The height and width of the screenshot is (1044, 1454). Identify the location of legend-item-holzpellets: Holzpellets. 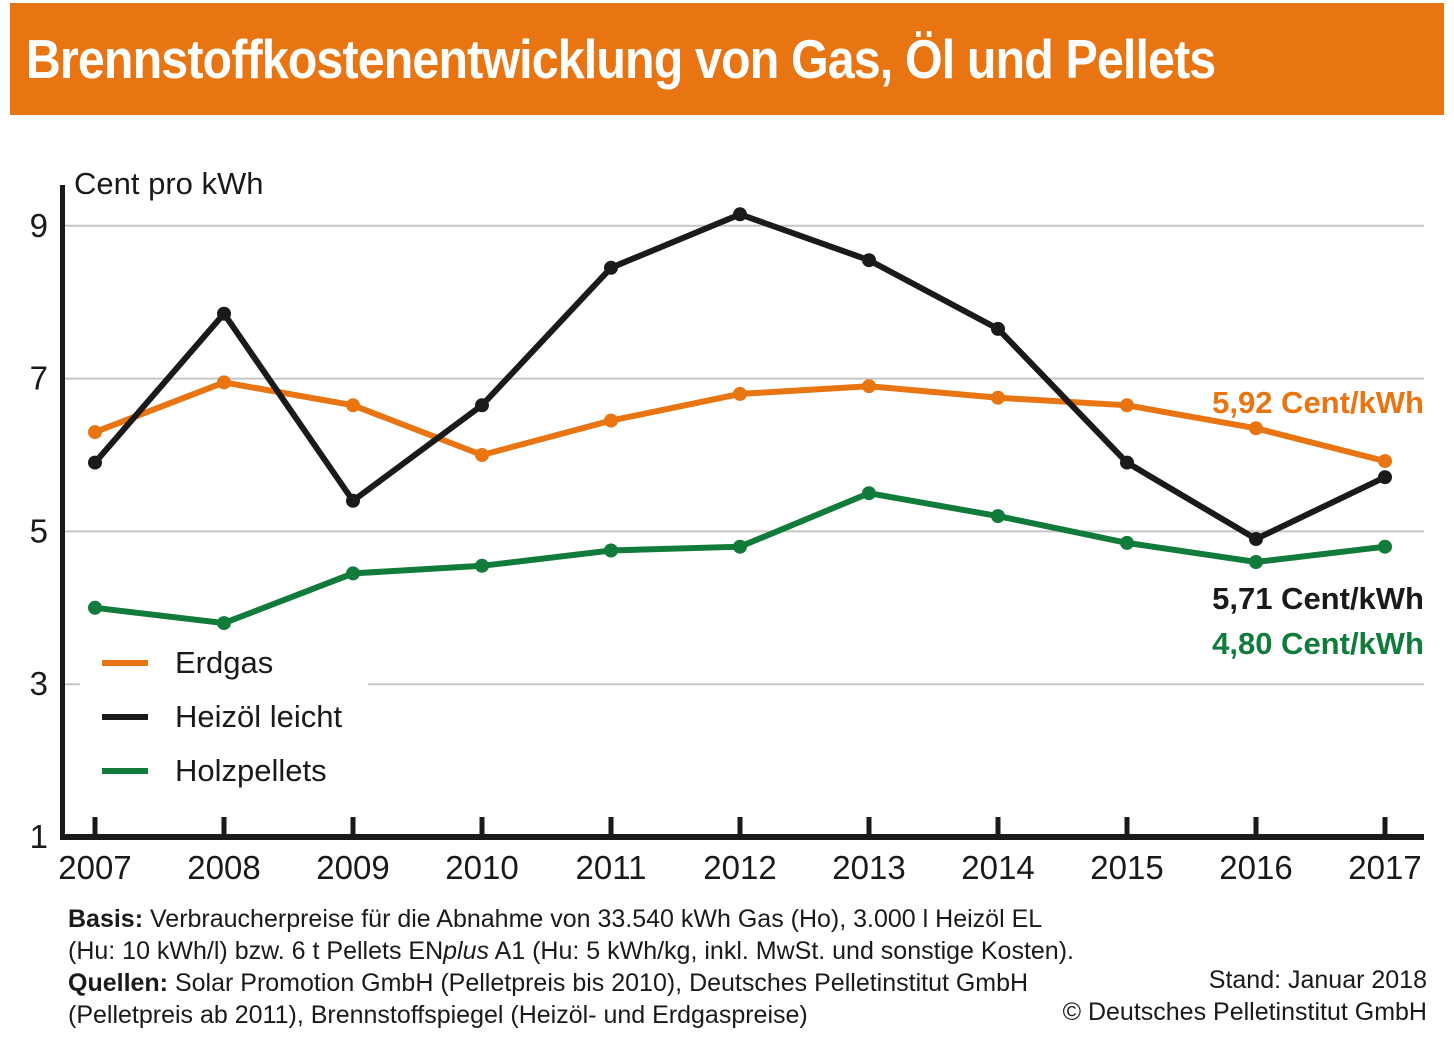
(222, 770).